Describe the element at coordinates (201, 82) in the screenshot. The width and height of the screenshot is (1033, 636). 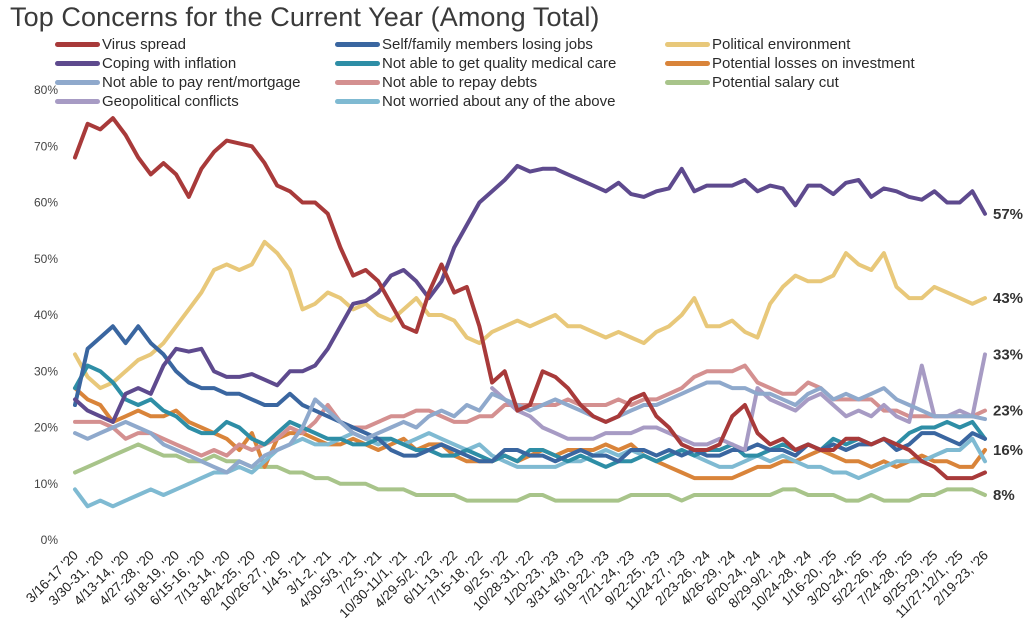
I see `legend-label: Not able to pay rent/mortgage` at that location.